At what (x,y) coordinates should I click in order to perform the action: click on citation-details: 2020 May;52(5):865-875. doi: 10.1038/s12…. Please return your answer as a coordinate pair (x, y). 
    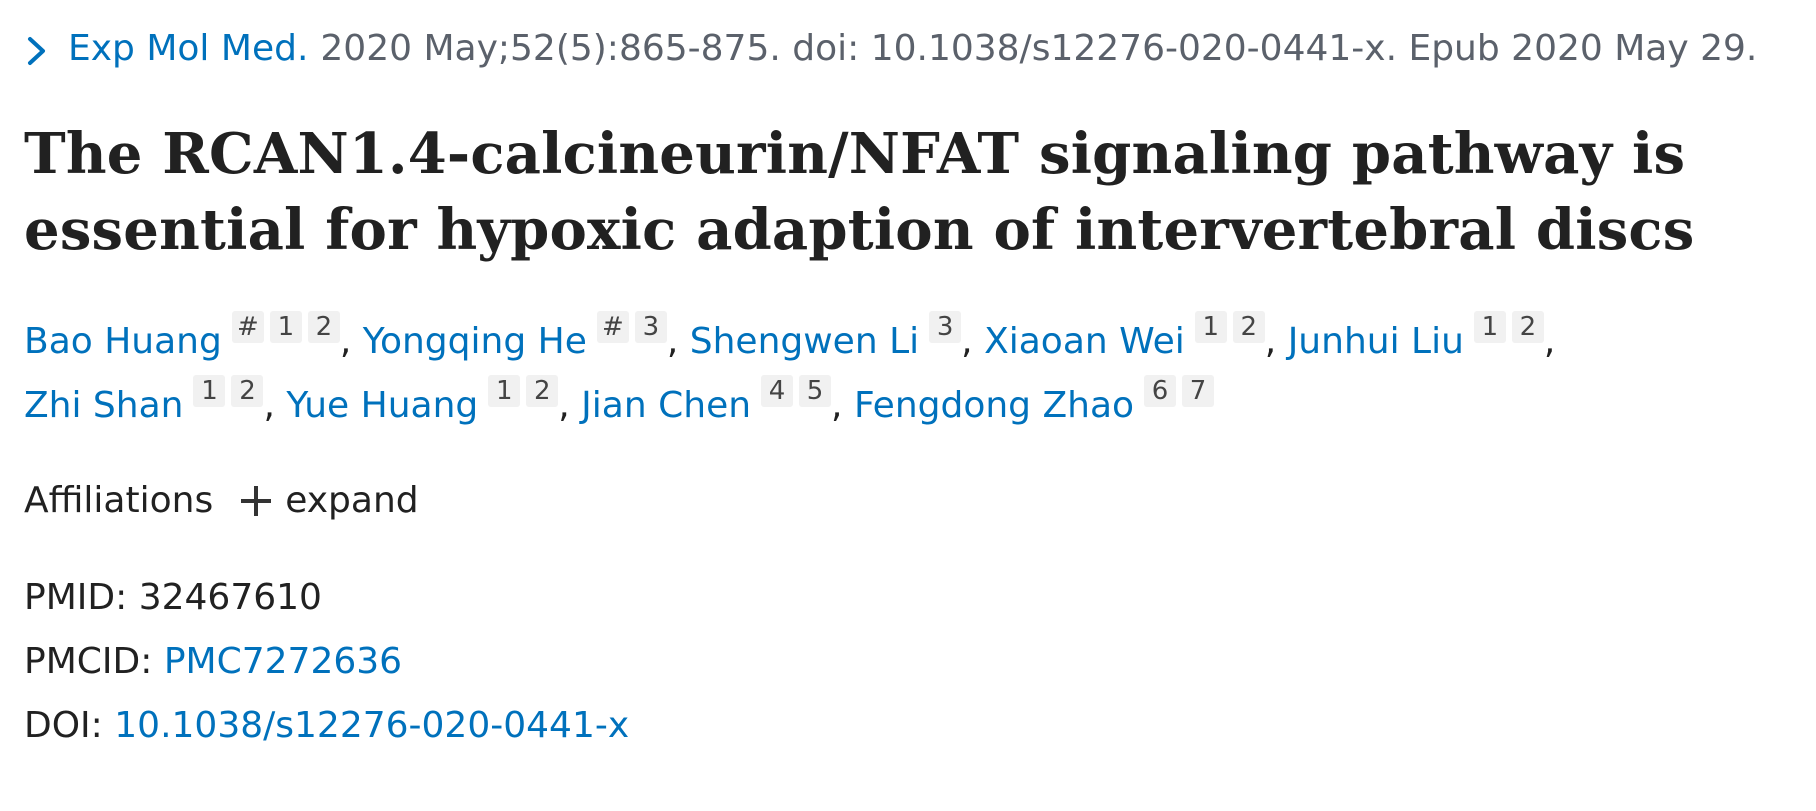
    Looking at the image, I should click on (1039, 48).